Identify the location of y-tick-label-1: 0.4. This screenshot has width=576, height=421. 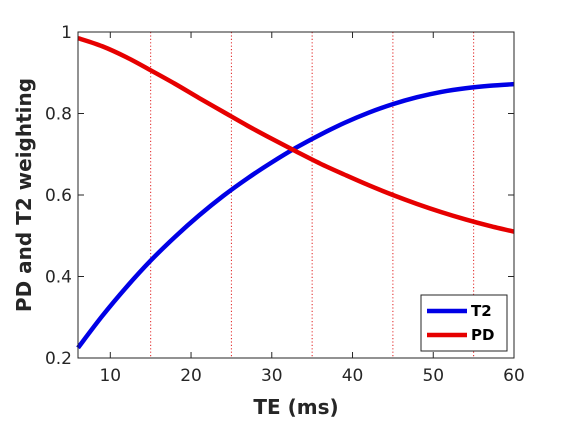
(58, 278).